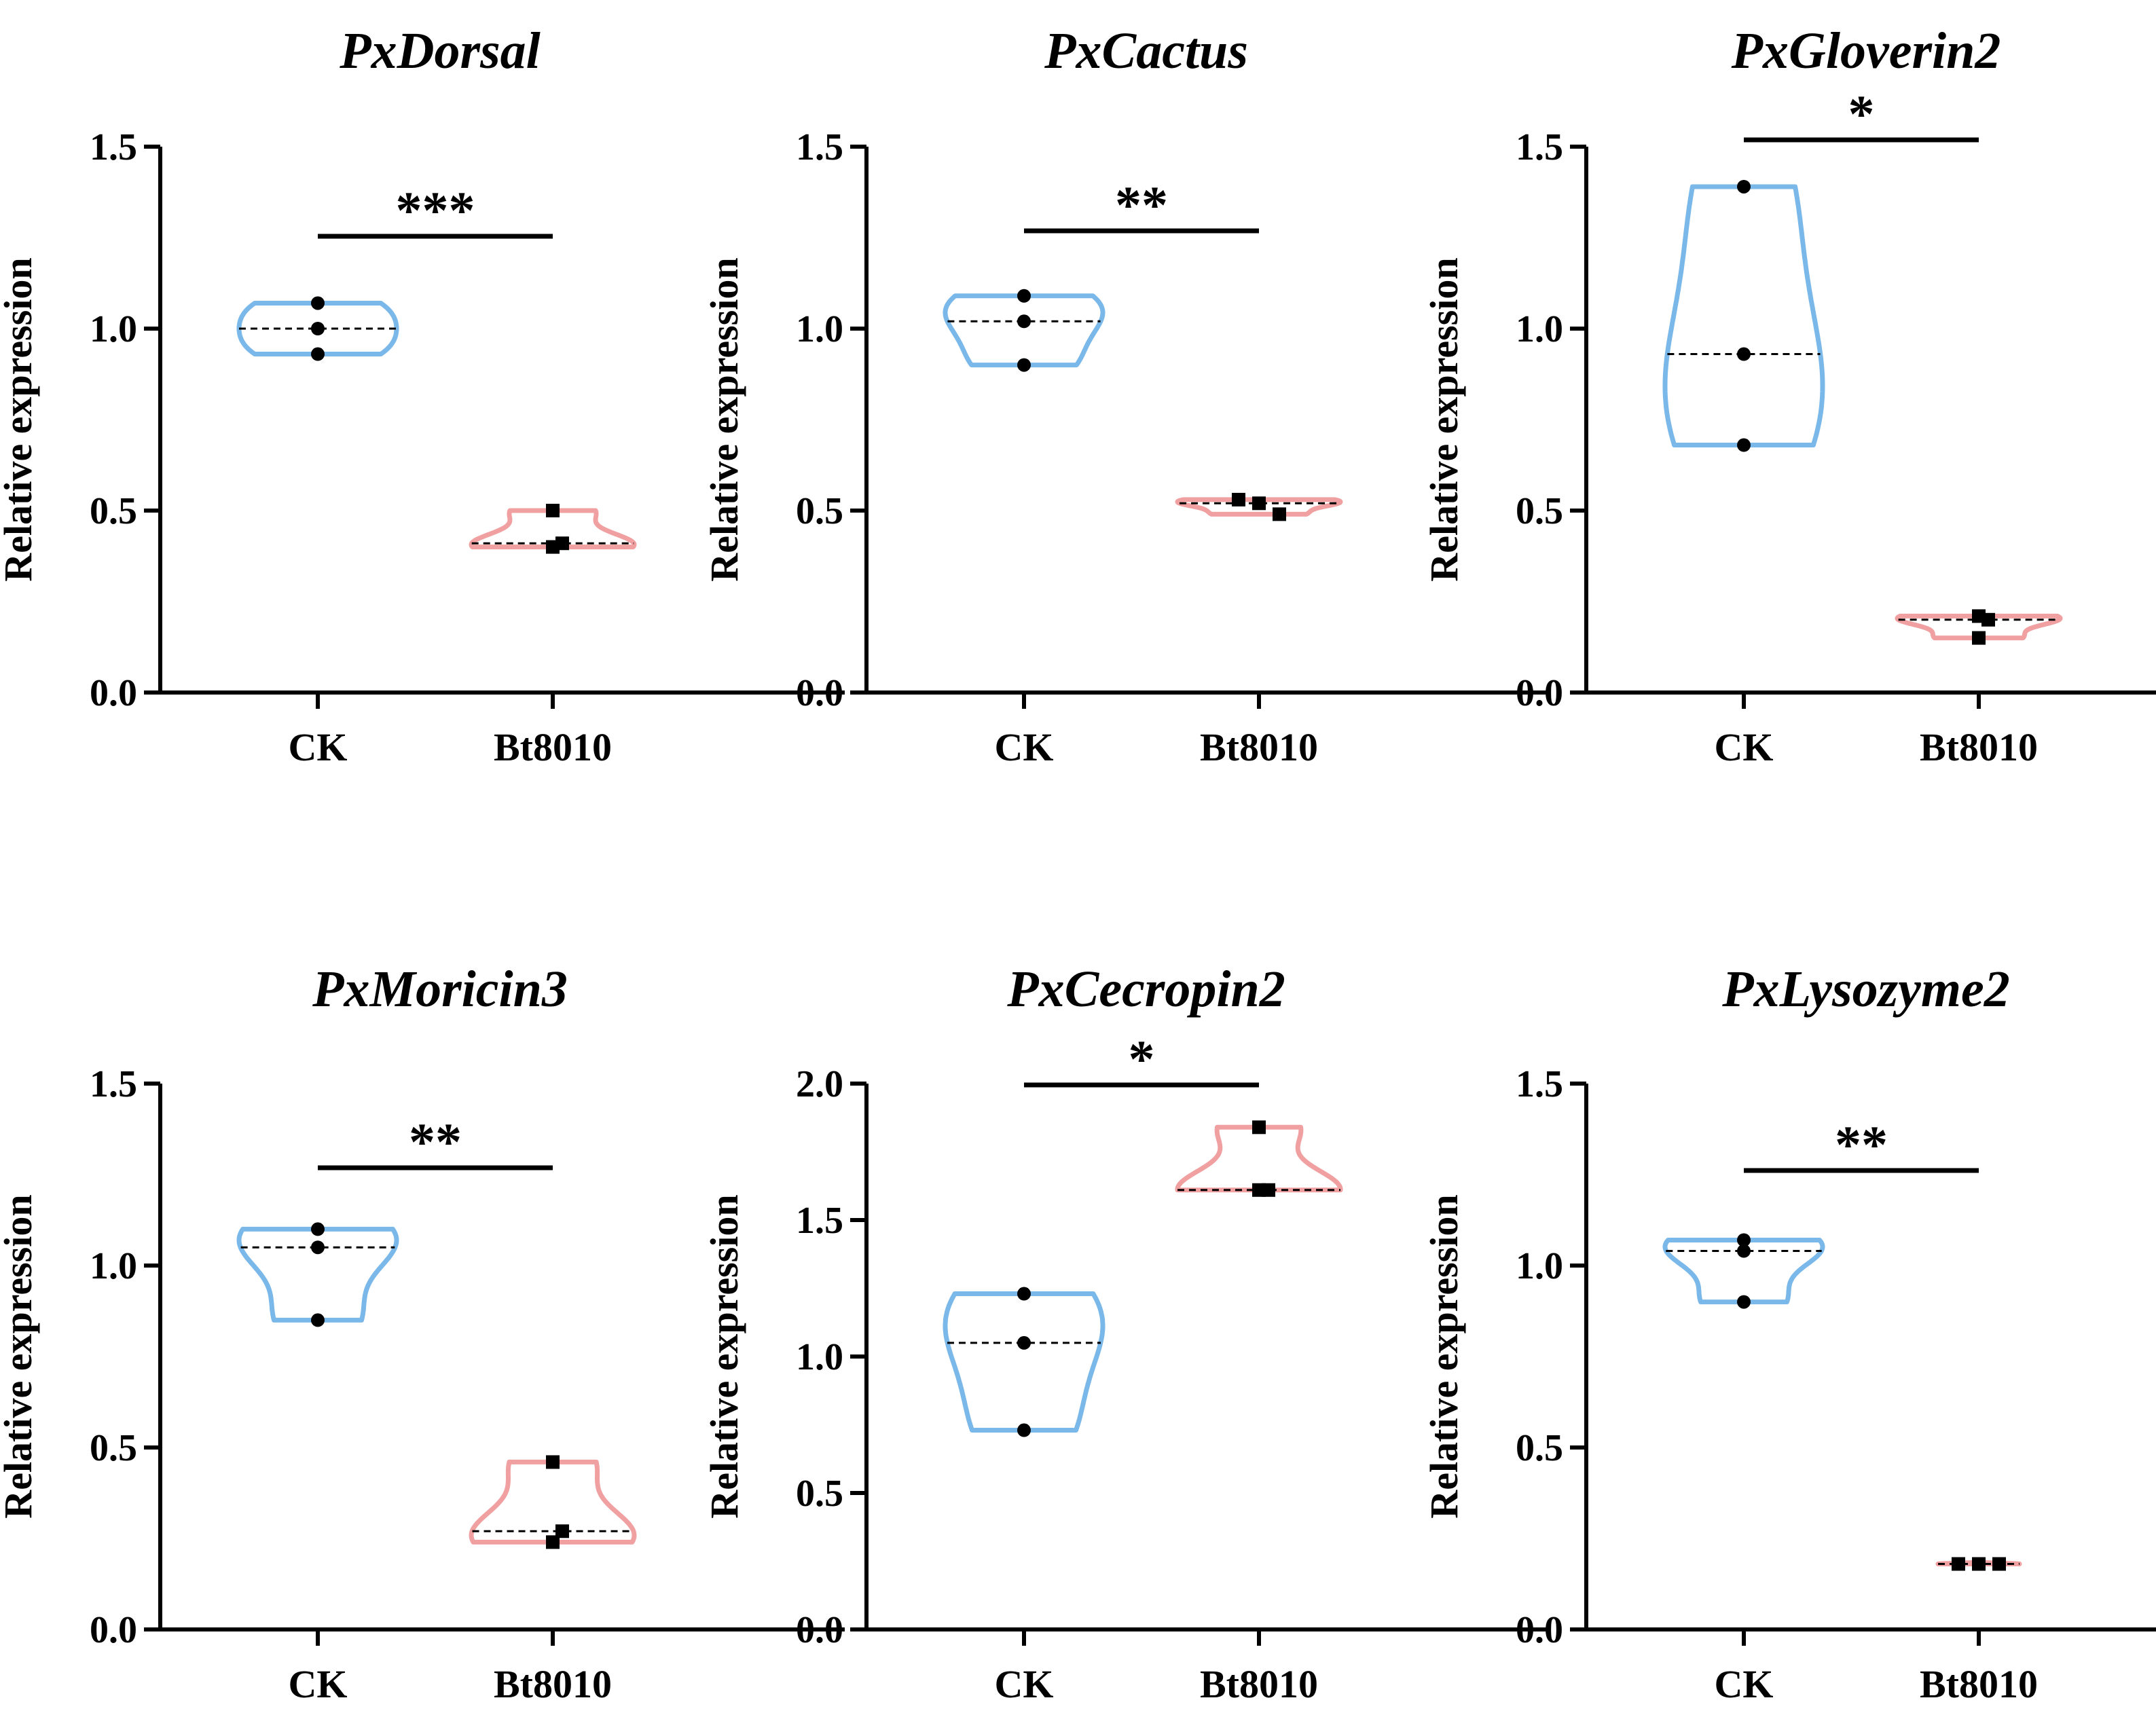  I want to click on panel-title: PxMoricin3, so click(440, 989).